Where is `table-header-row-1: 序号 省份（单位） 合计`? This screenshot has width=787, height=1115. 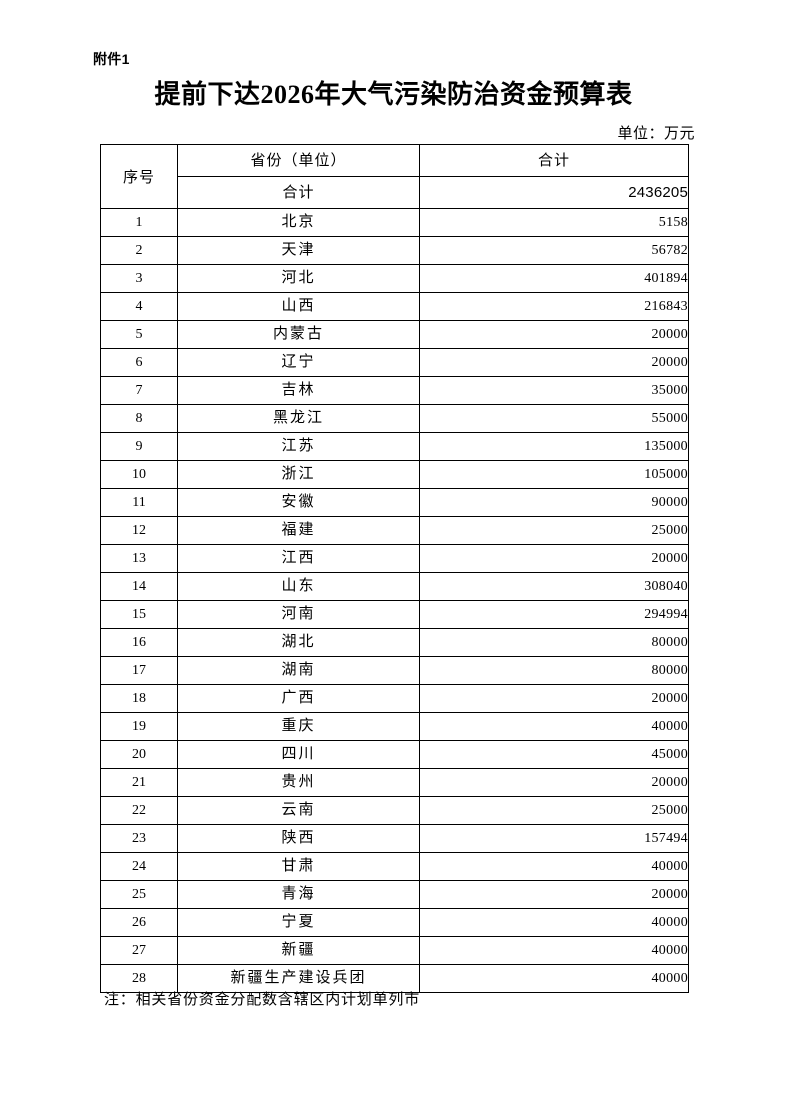
table-header-row-1: 序号 省份（单位） 合计 is located at coordinates (394, 176).